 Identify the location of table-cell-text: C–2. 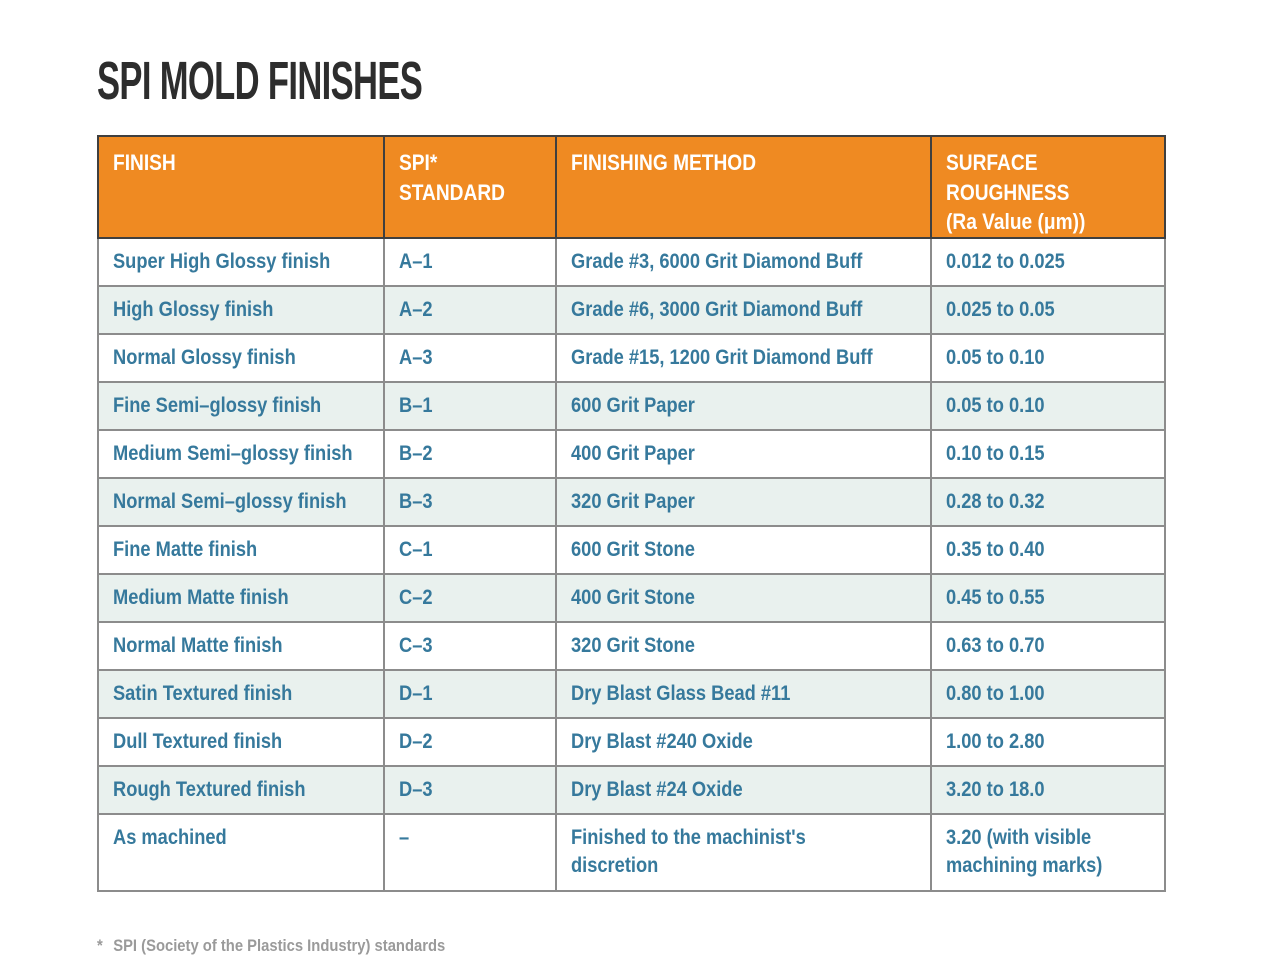
(415, 597).